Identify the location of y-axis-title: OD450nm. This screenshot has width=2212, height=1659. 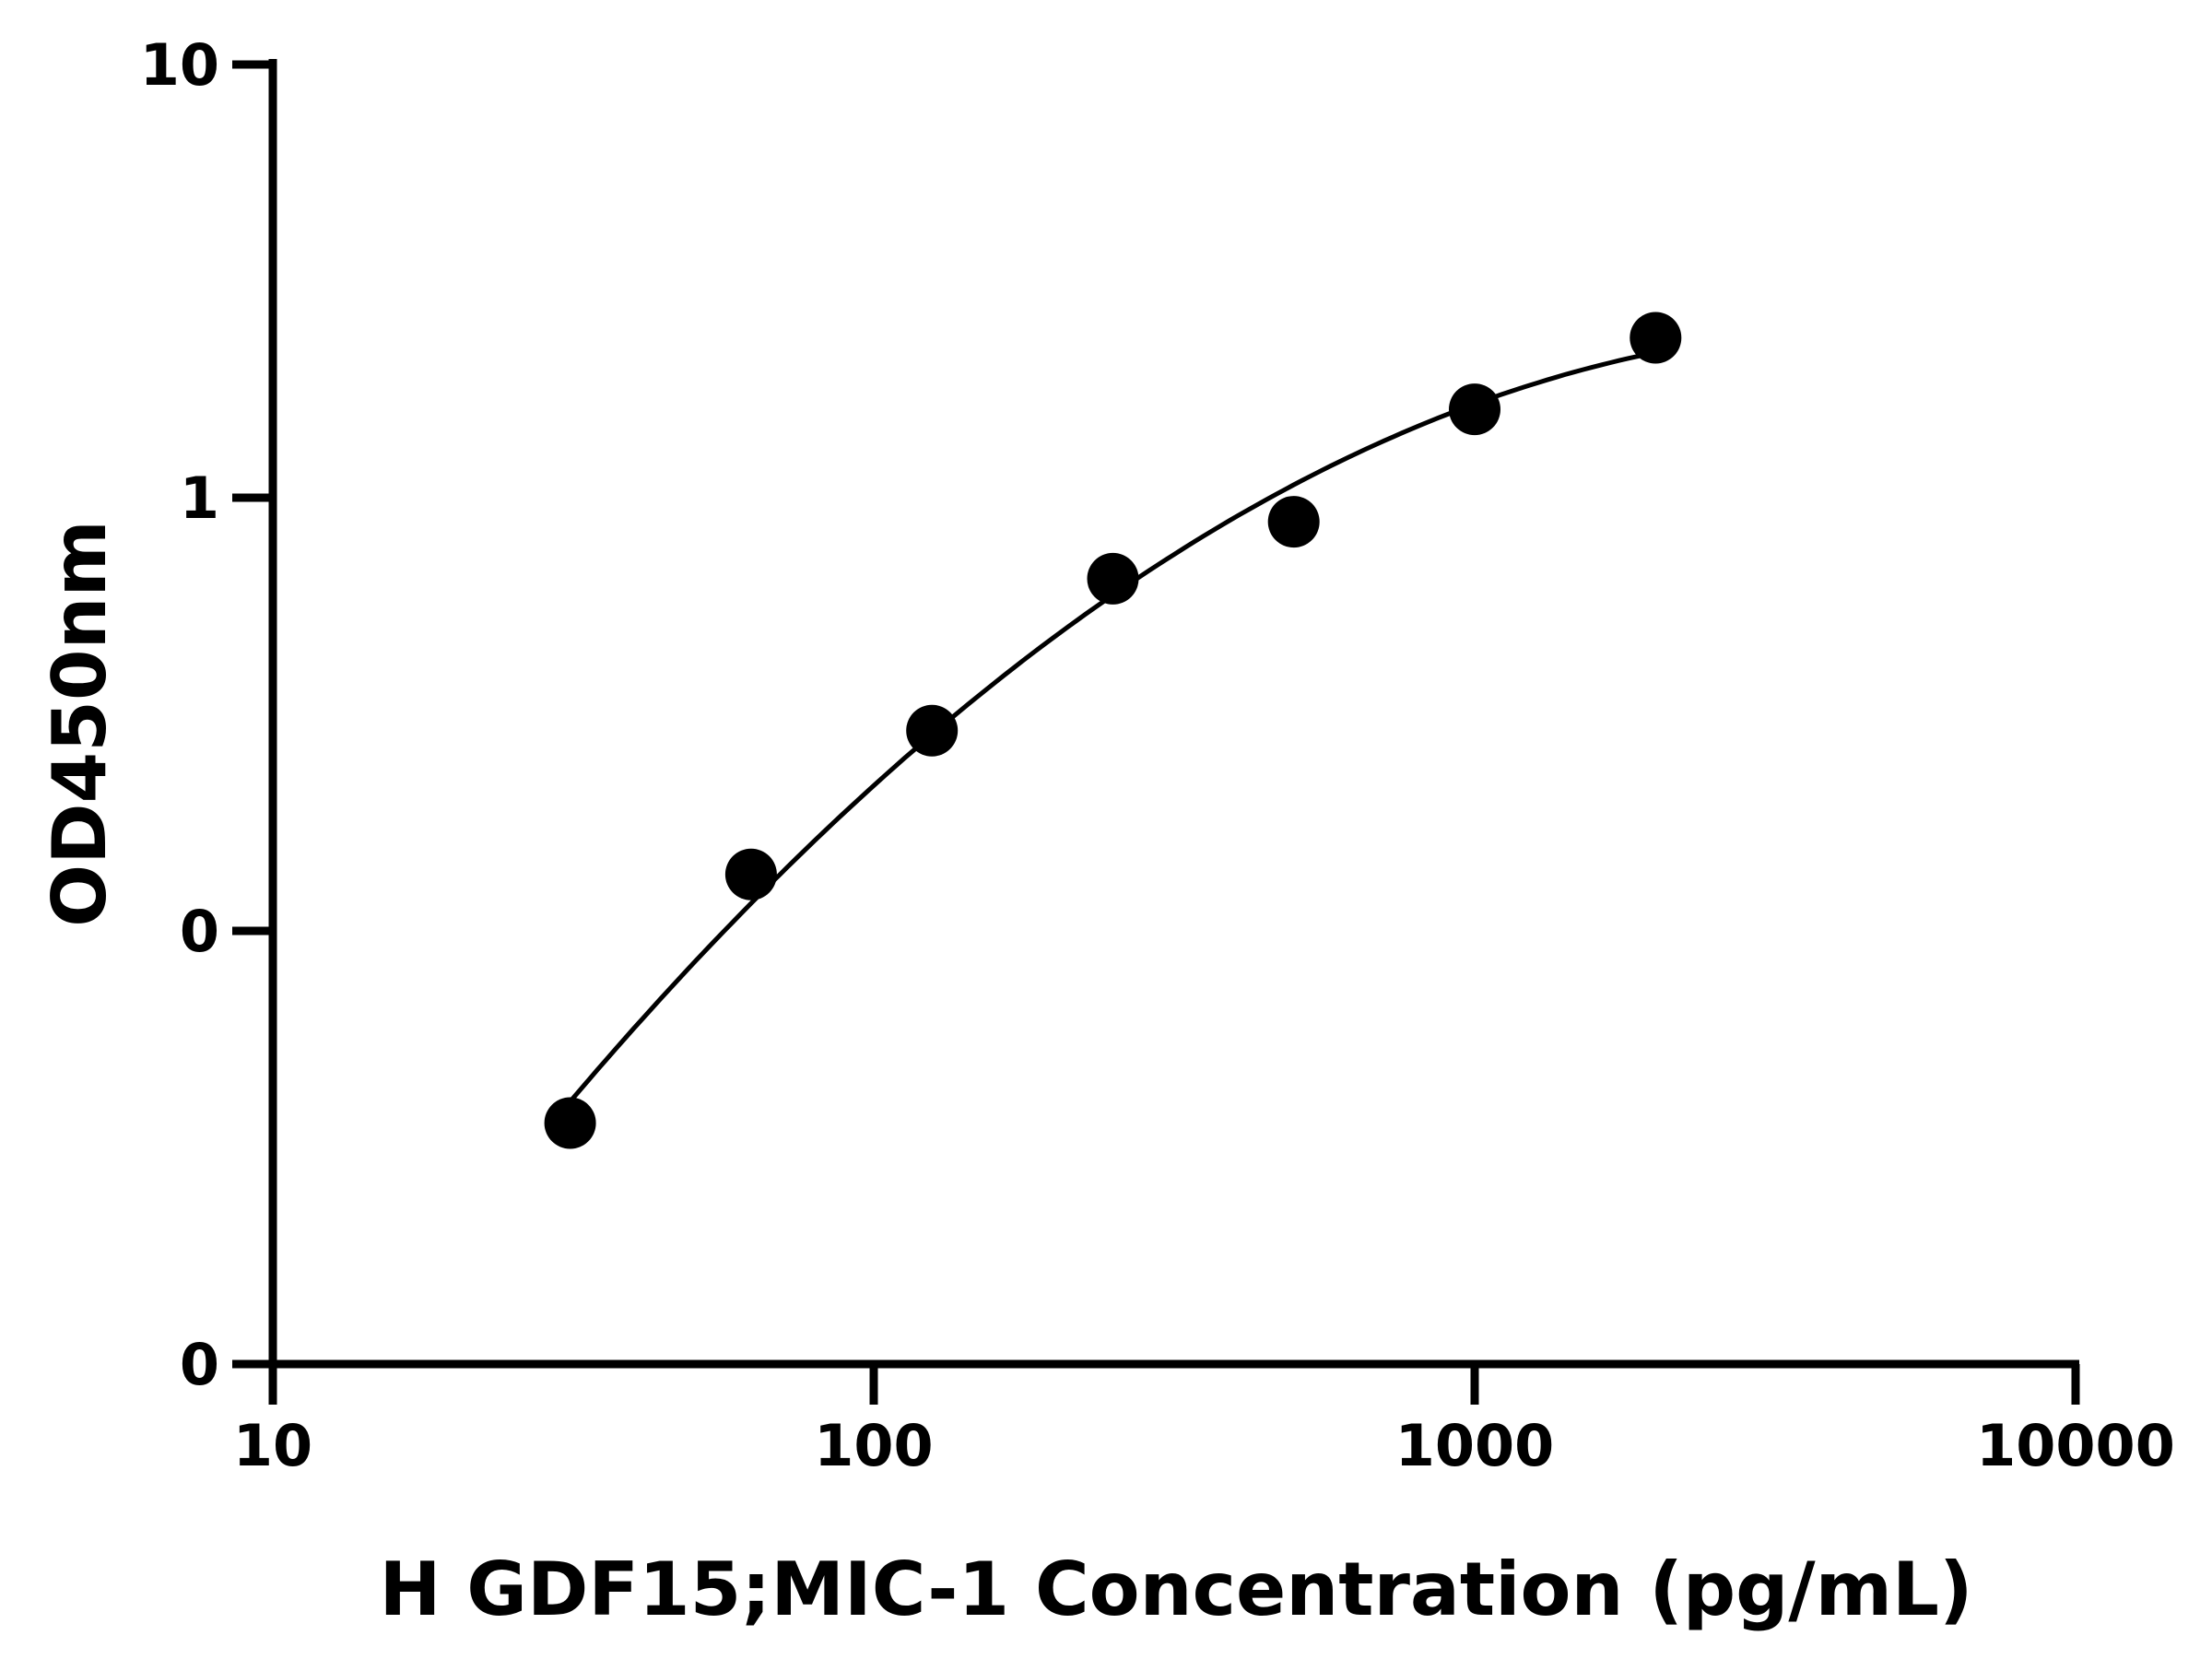
(80, 723).